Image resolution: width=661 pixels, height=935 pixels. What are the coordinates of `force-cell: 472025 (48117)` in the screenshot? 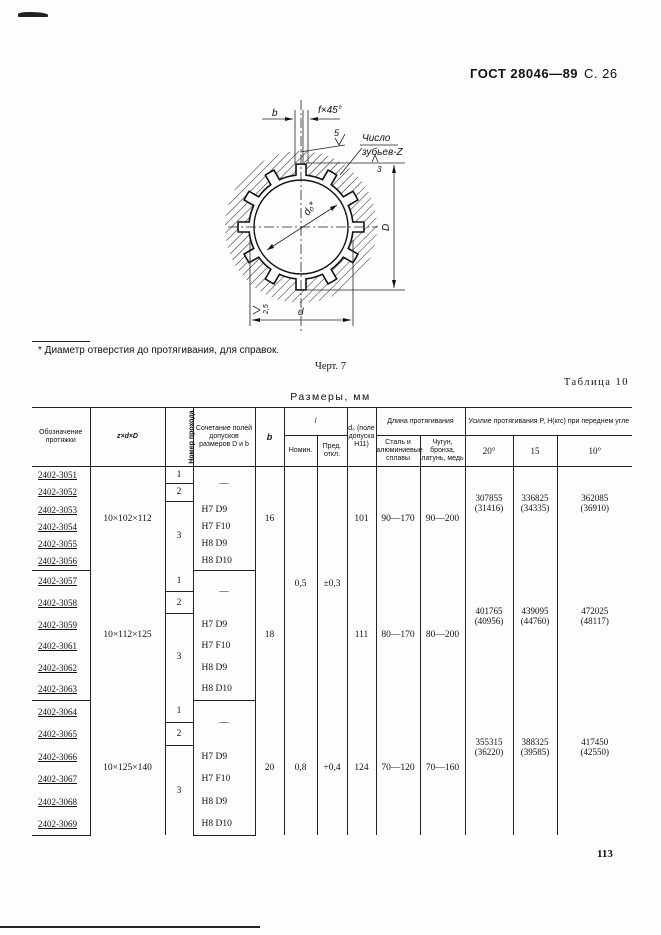 It's located at (594, 635).